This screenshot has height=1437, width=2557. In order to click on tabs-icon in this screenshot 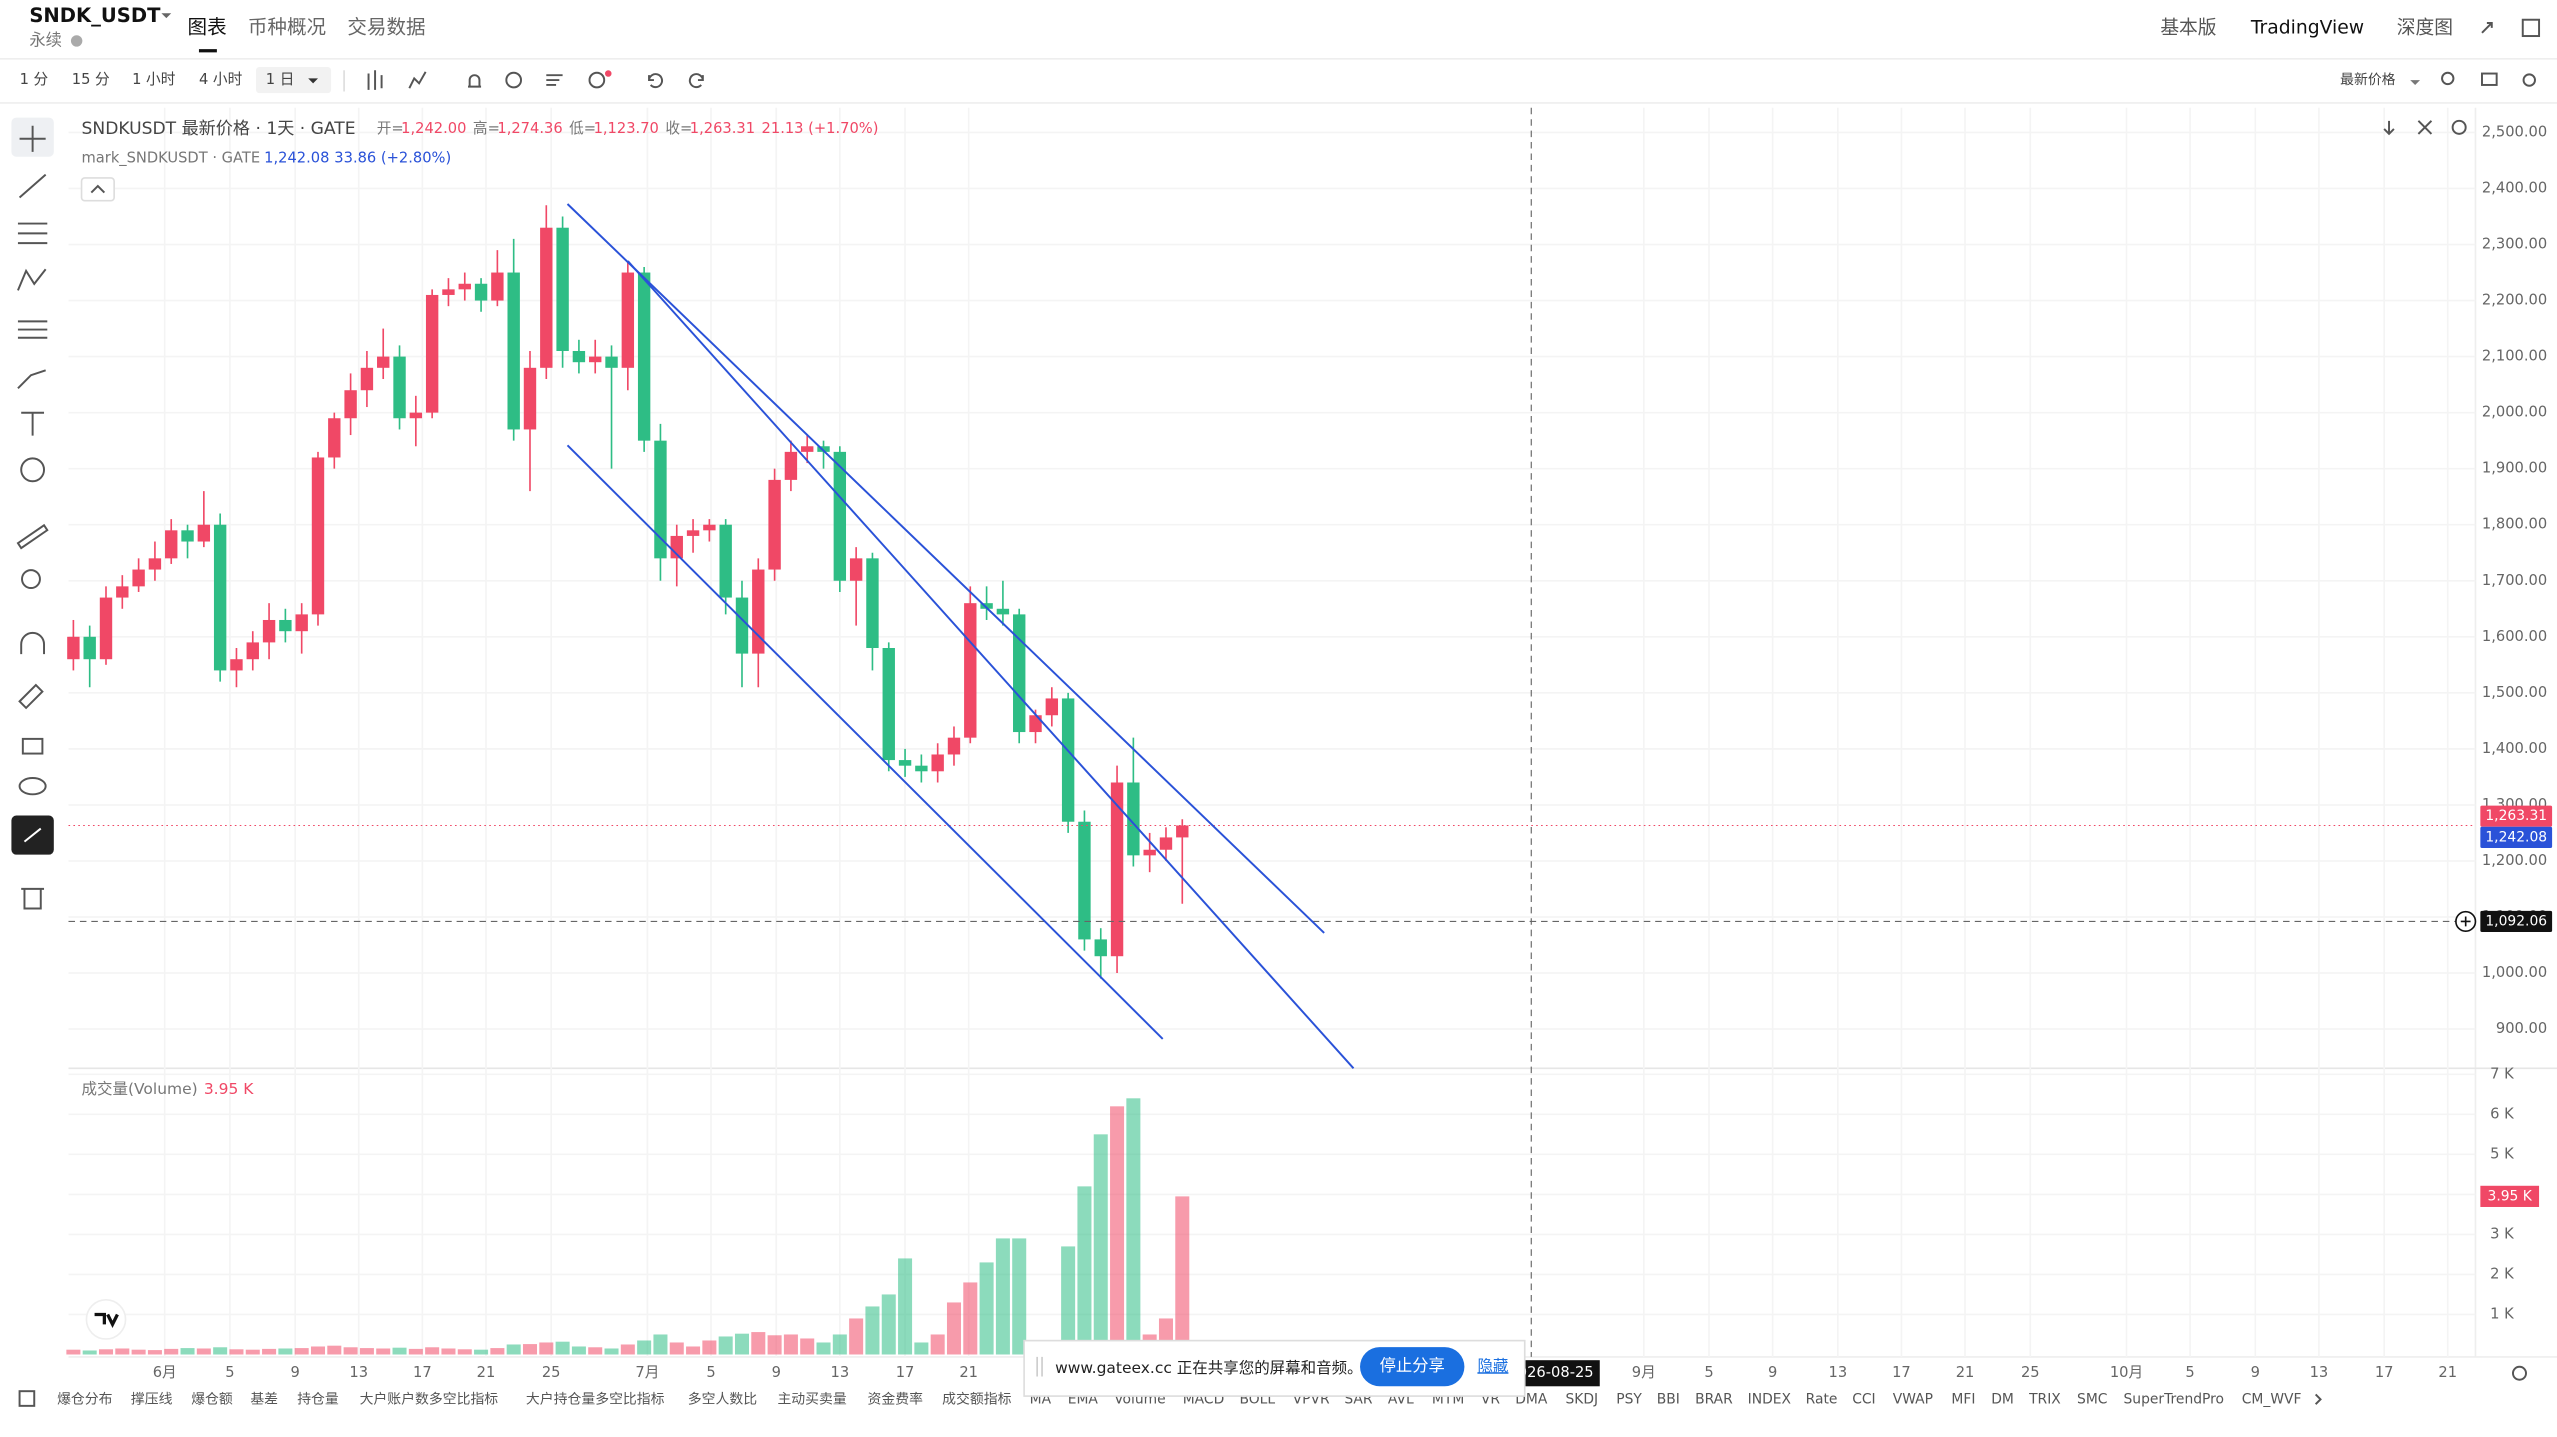, I will do `click(27, 1398)`.